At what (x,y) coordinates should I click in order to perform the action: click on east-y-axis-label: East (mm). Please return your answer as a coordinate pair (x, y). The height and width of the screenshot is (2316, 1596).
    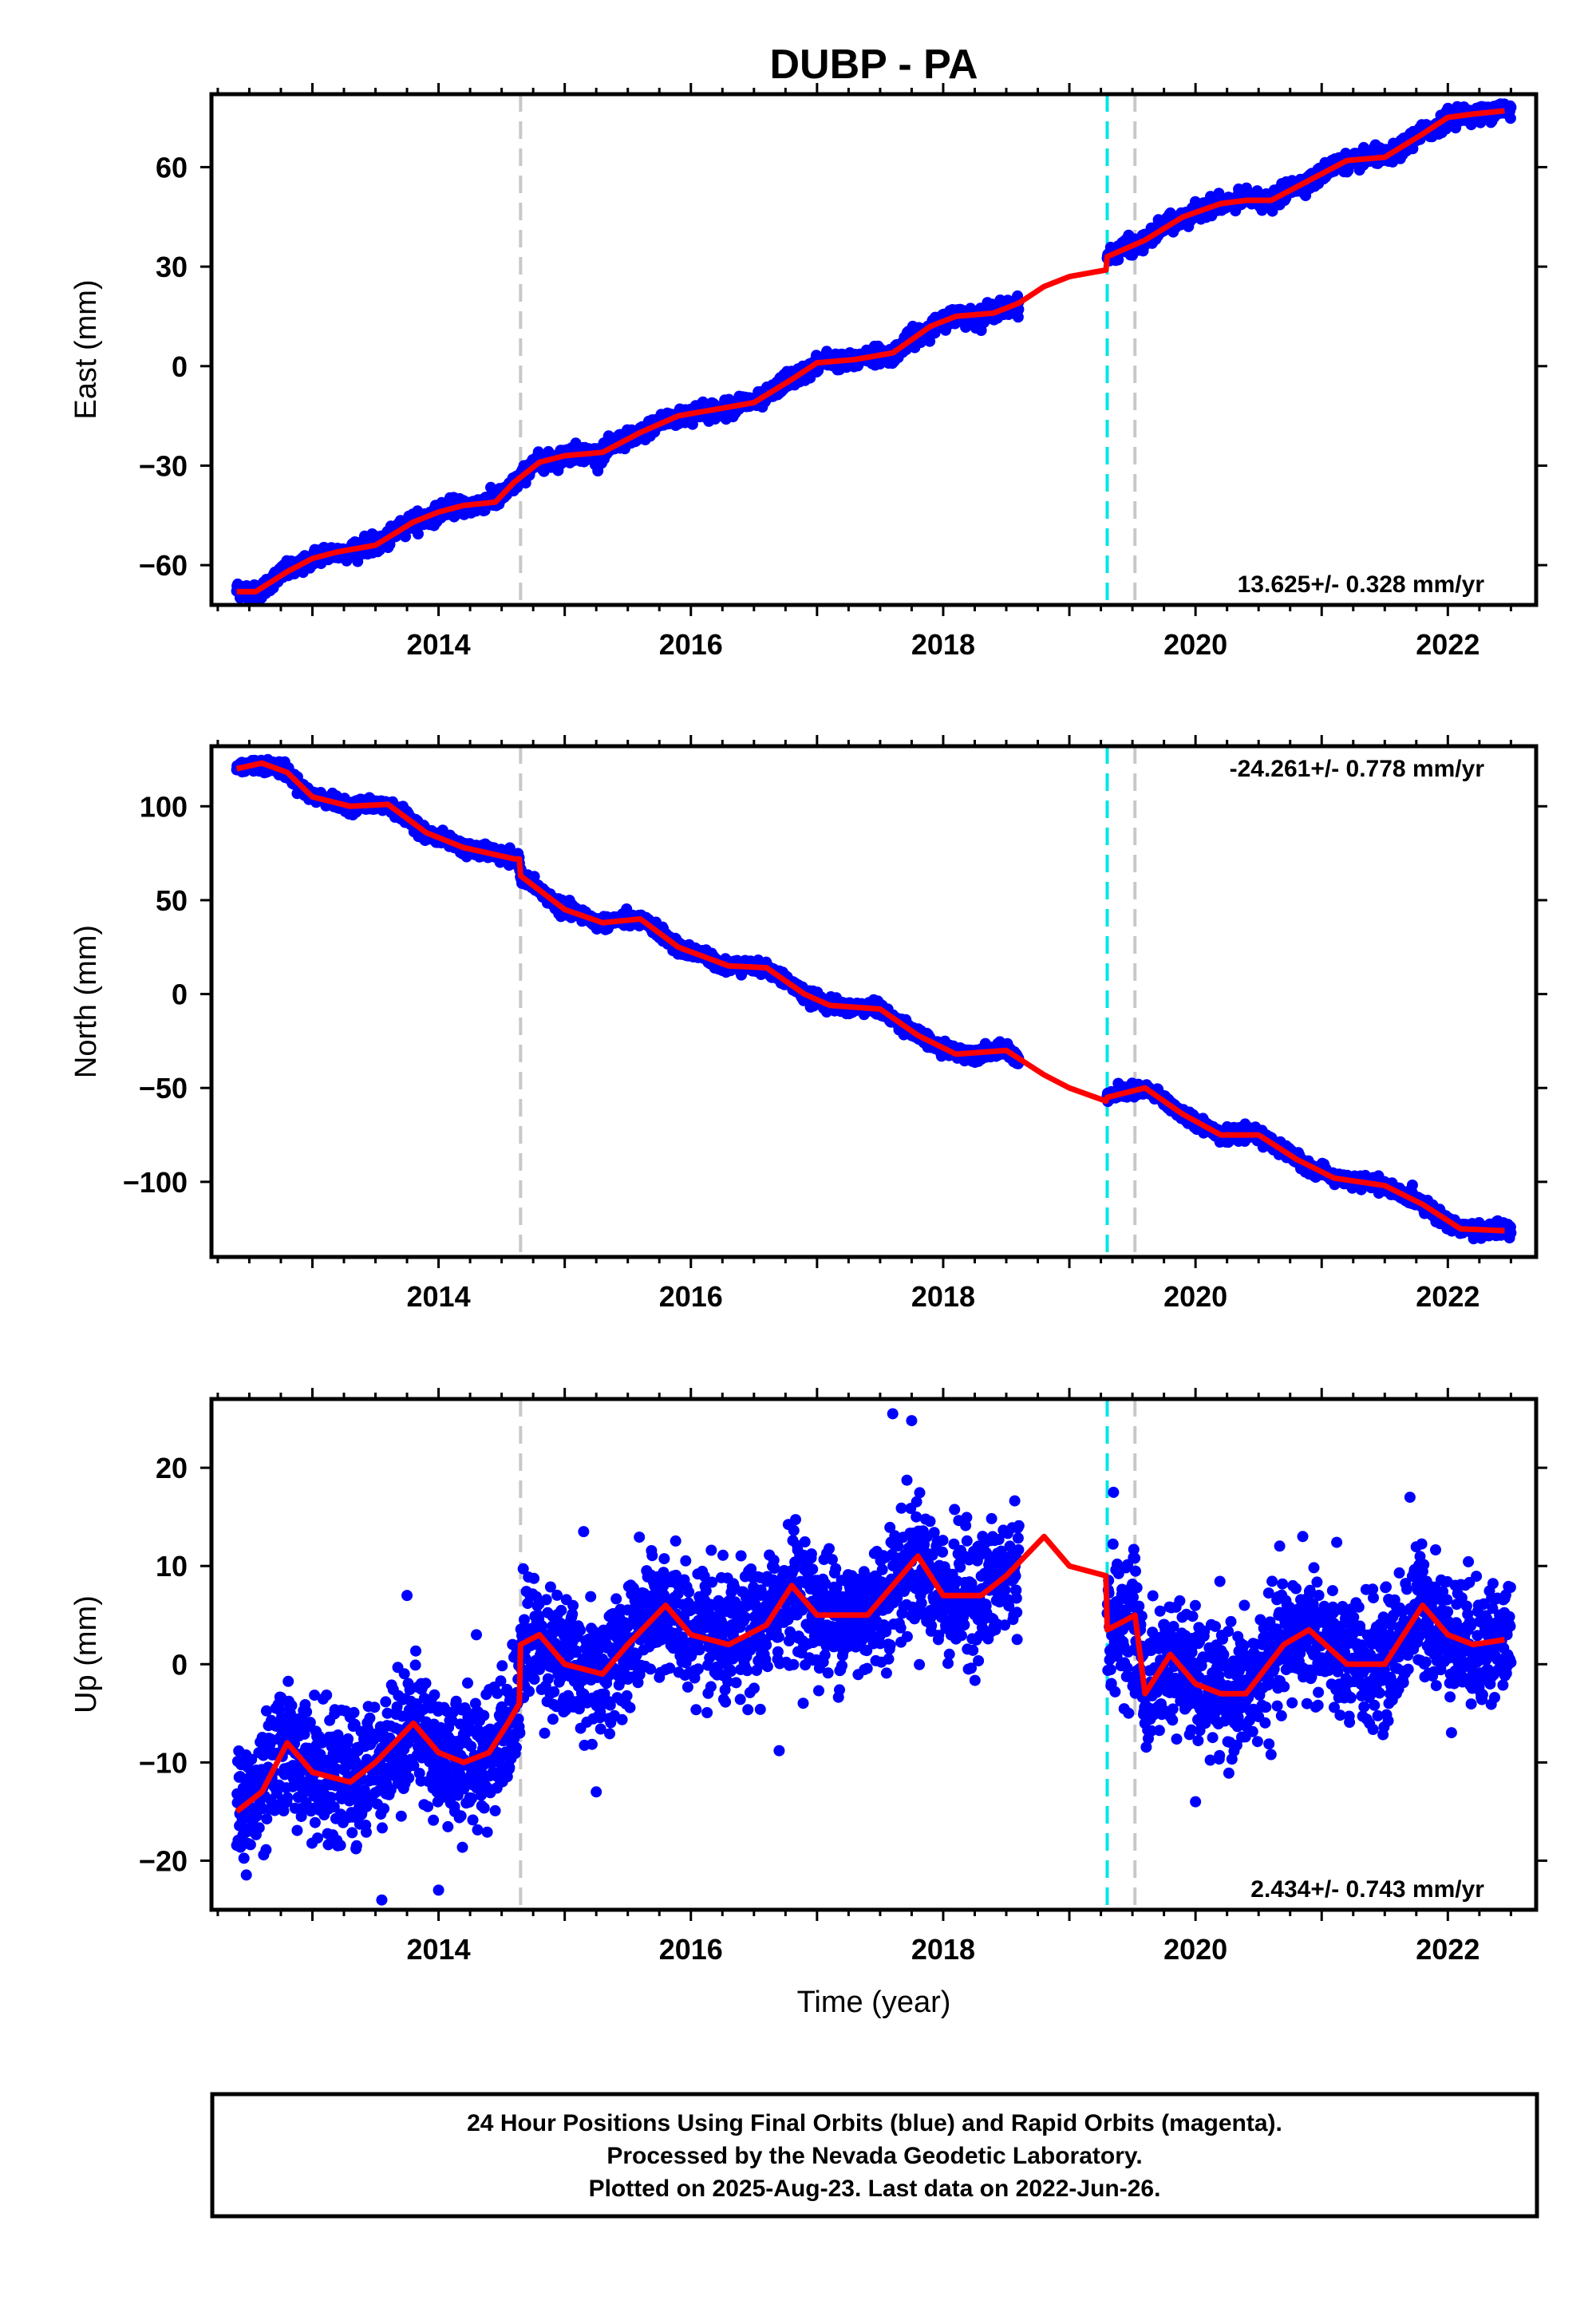
    Looking at the image, I should click on (86, 349).